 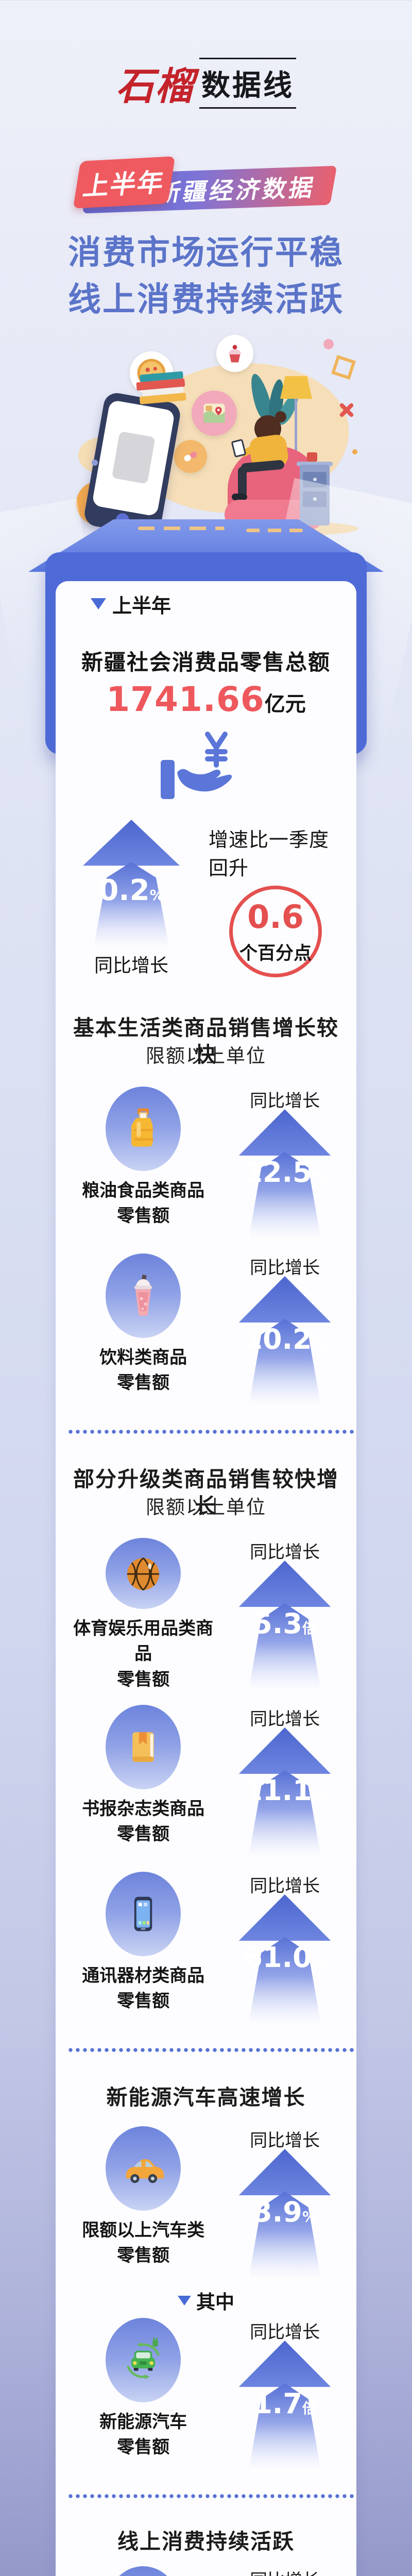 What do you see at coordinates (143, 1747) in the screenshot?
I see `book-icon` at bounding box center [143, 1747].